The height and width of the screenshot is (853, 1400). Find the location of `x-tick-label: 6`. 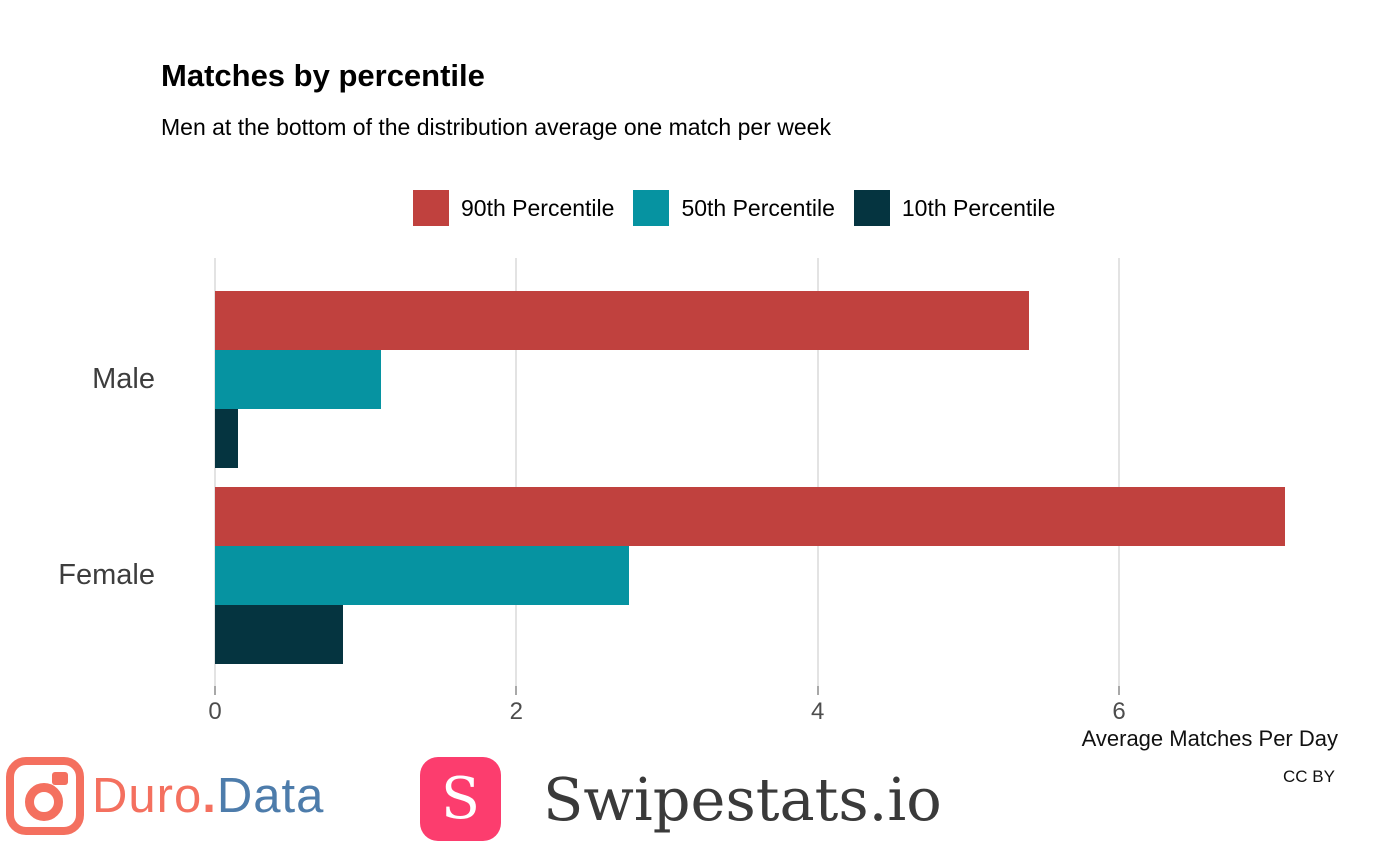

x-tick-label: 6 is located at coordinates (1119, 711).